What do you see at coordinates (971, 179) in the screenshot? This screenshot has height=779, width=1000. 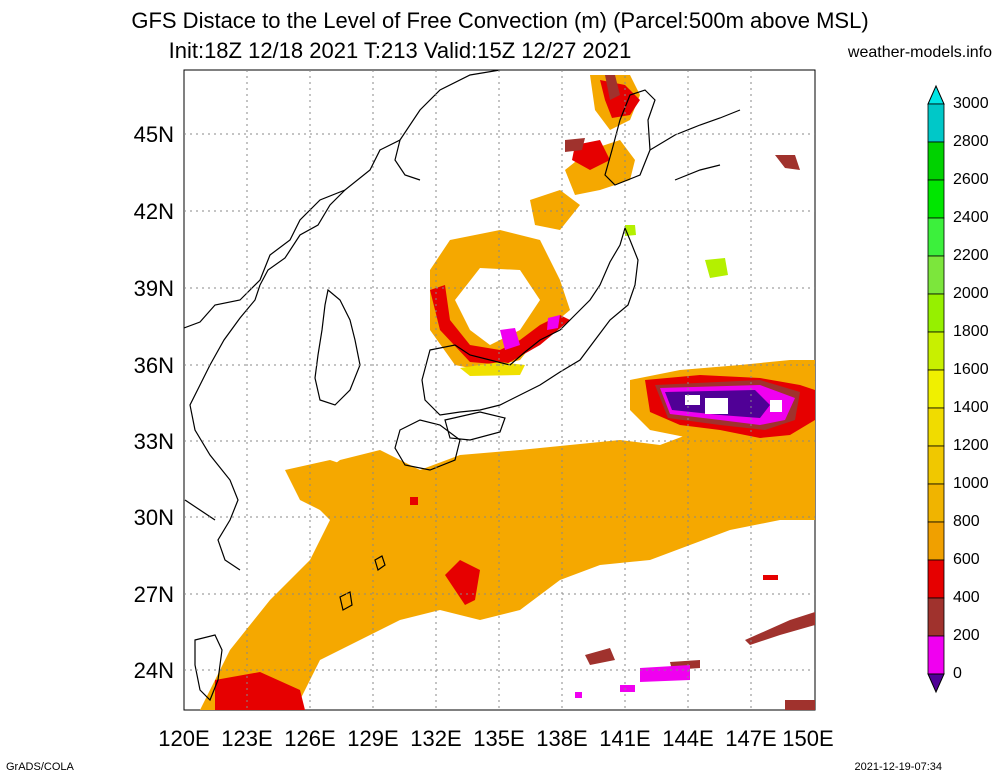 I see `colorbar-label: 2600` at bounding box center [971, 179].